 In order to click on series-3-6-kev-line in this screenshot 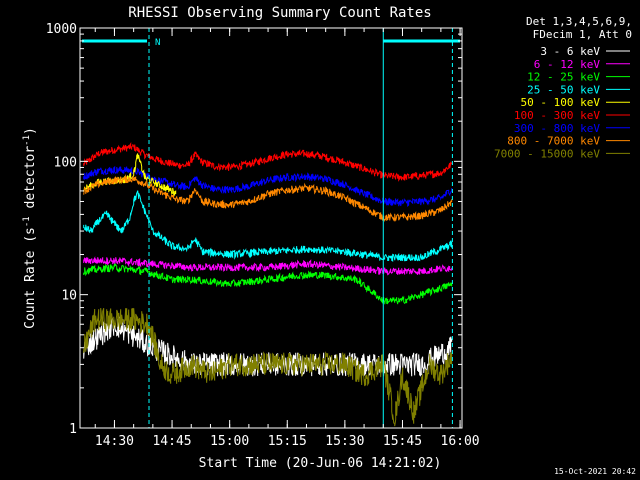, I will do `click(268, 346)`.